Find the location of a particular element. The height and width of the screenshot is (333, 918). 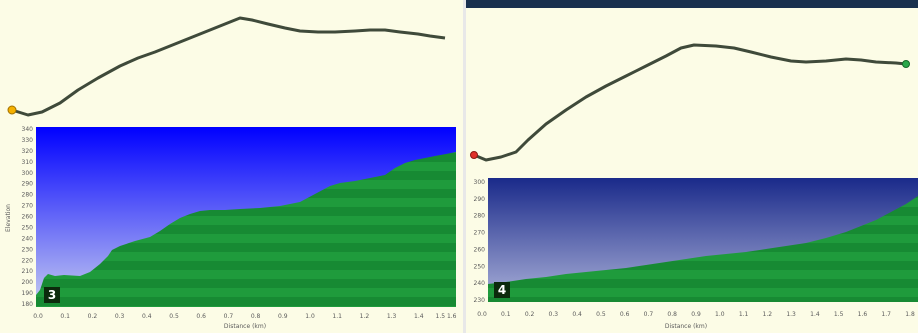

left-y-tick: 210 is located at coordinates (28, 271).